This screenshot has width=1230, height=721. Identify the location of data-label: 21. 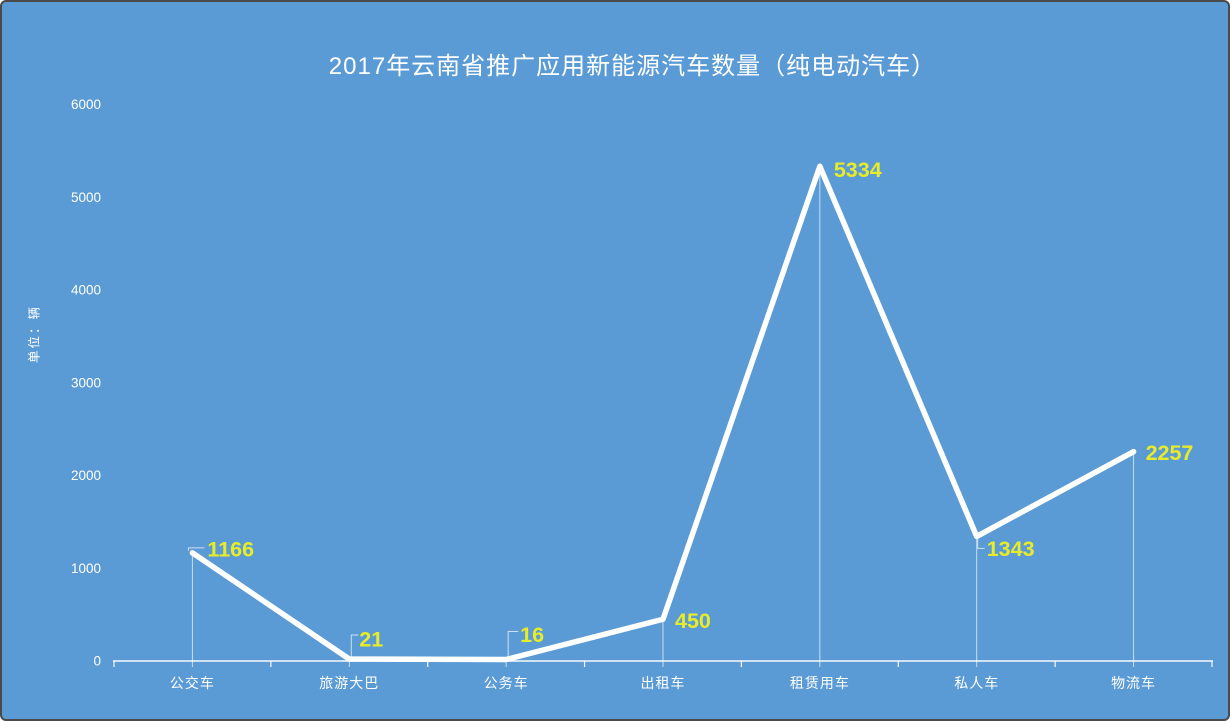
(371, 640).